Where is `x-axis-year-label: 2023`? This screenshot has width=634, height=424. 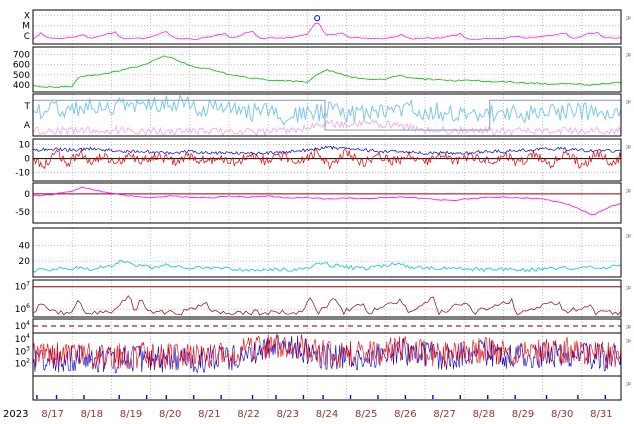
x-axis-year-label: 2023 is located at coordinates (15, 414).